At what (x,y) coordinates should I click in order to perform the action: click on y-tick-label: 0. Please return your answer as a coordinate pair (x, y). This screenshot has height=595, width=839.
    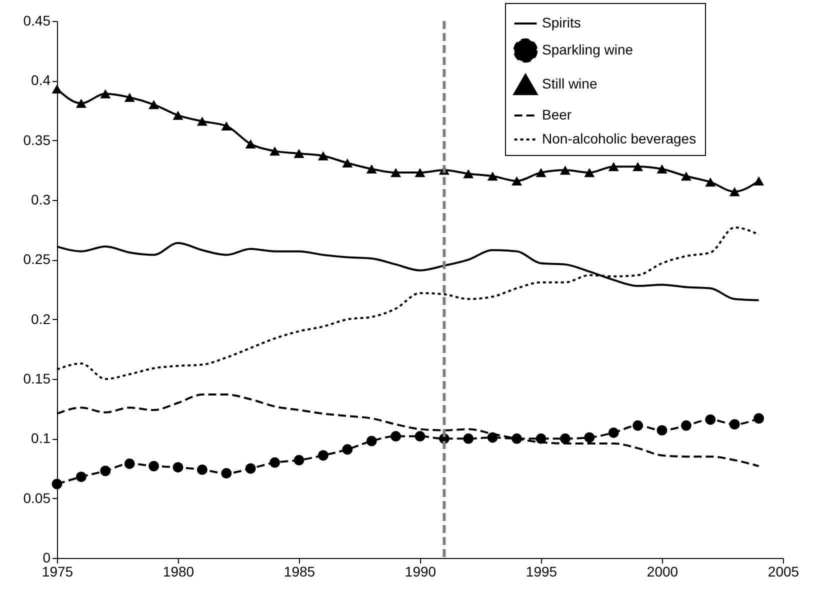
    Looking at the image, I should click on (46, 558).